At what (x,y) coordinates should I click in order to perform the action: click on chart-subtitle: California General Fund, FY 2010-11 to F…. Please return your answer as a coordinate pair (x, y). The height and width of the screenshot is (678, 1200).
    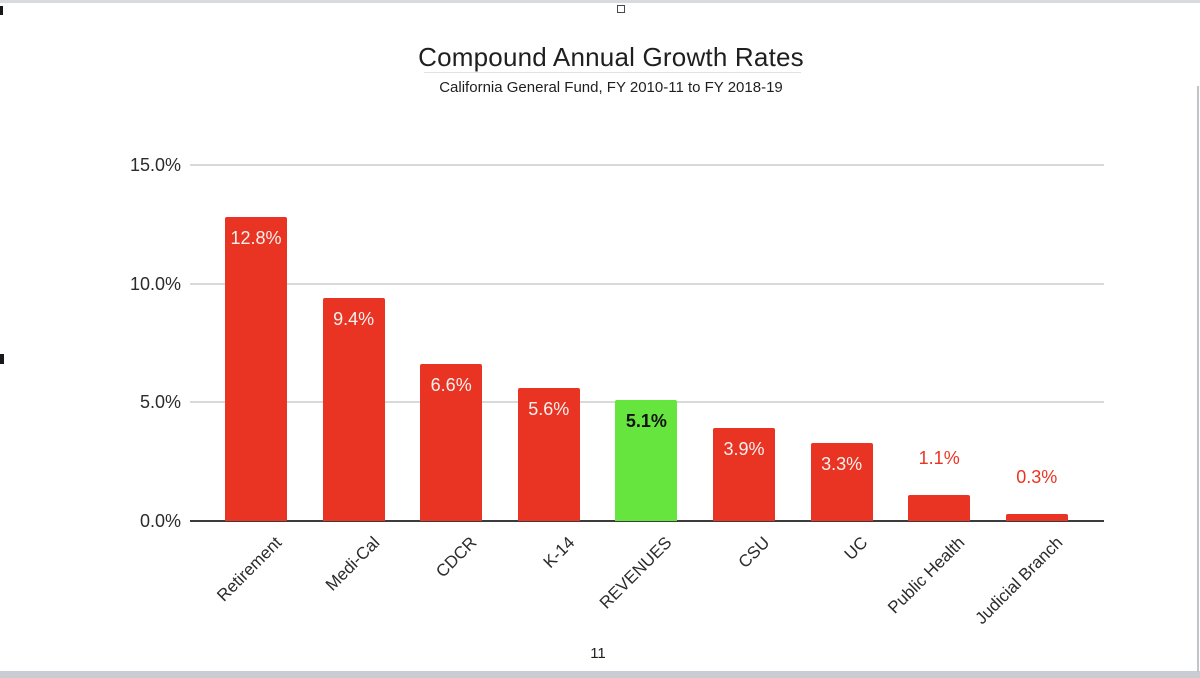
    Looking at the image, I should click on (611, 87).